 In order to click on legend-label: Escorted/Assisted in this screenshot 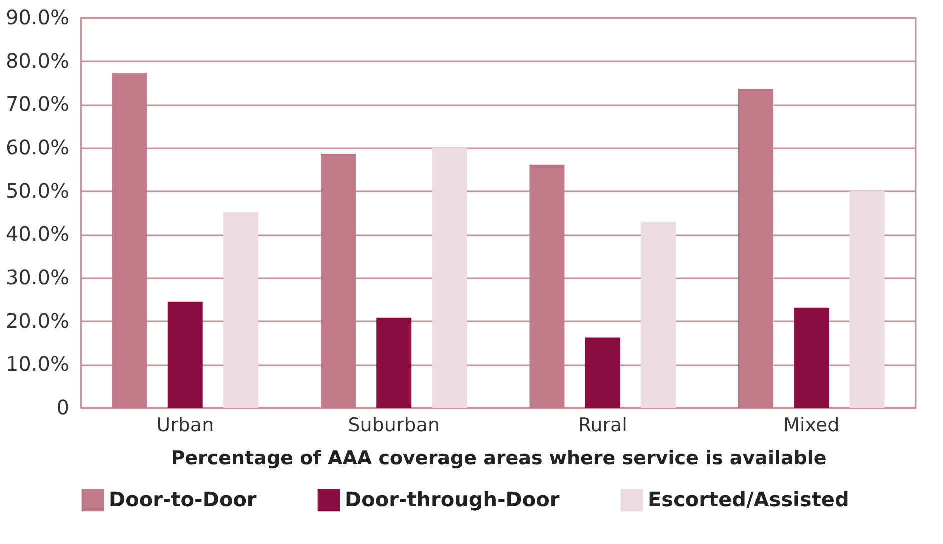, I will do `click(749, 499)`.